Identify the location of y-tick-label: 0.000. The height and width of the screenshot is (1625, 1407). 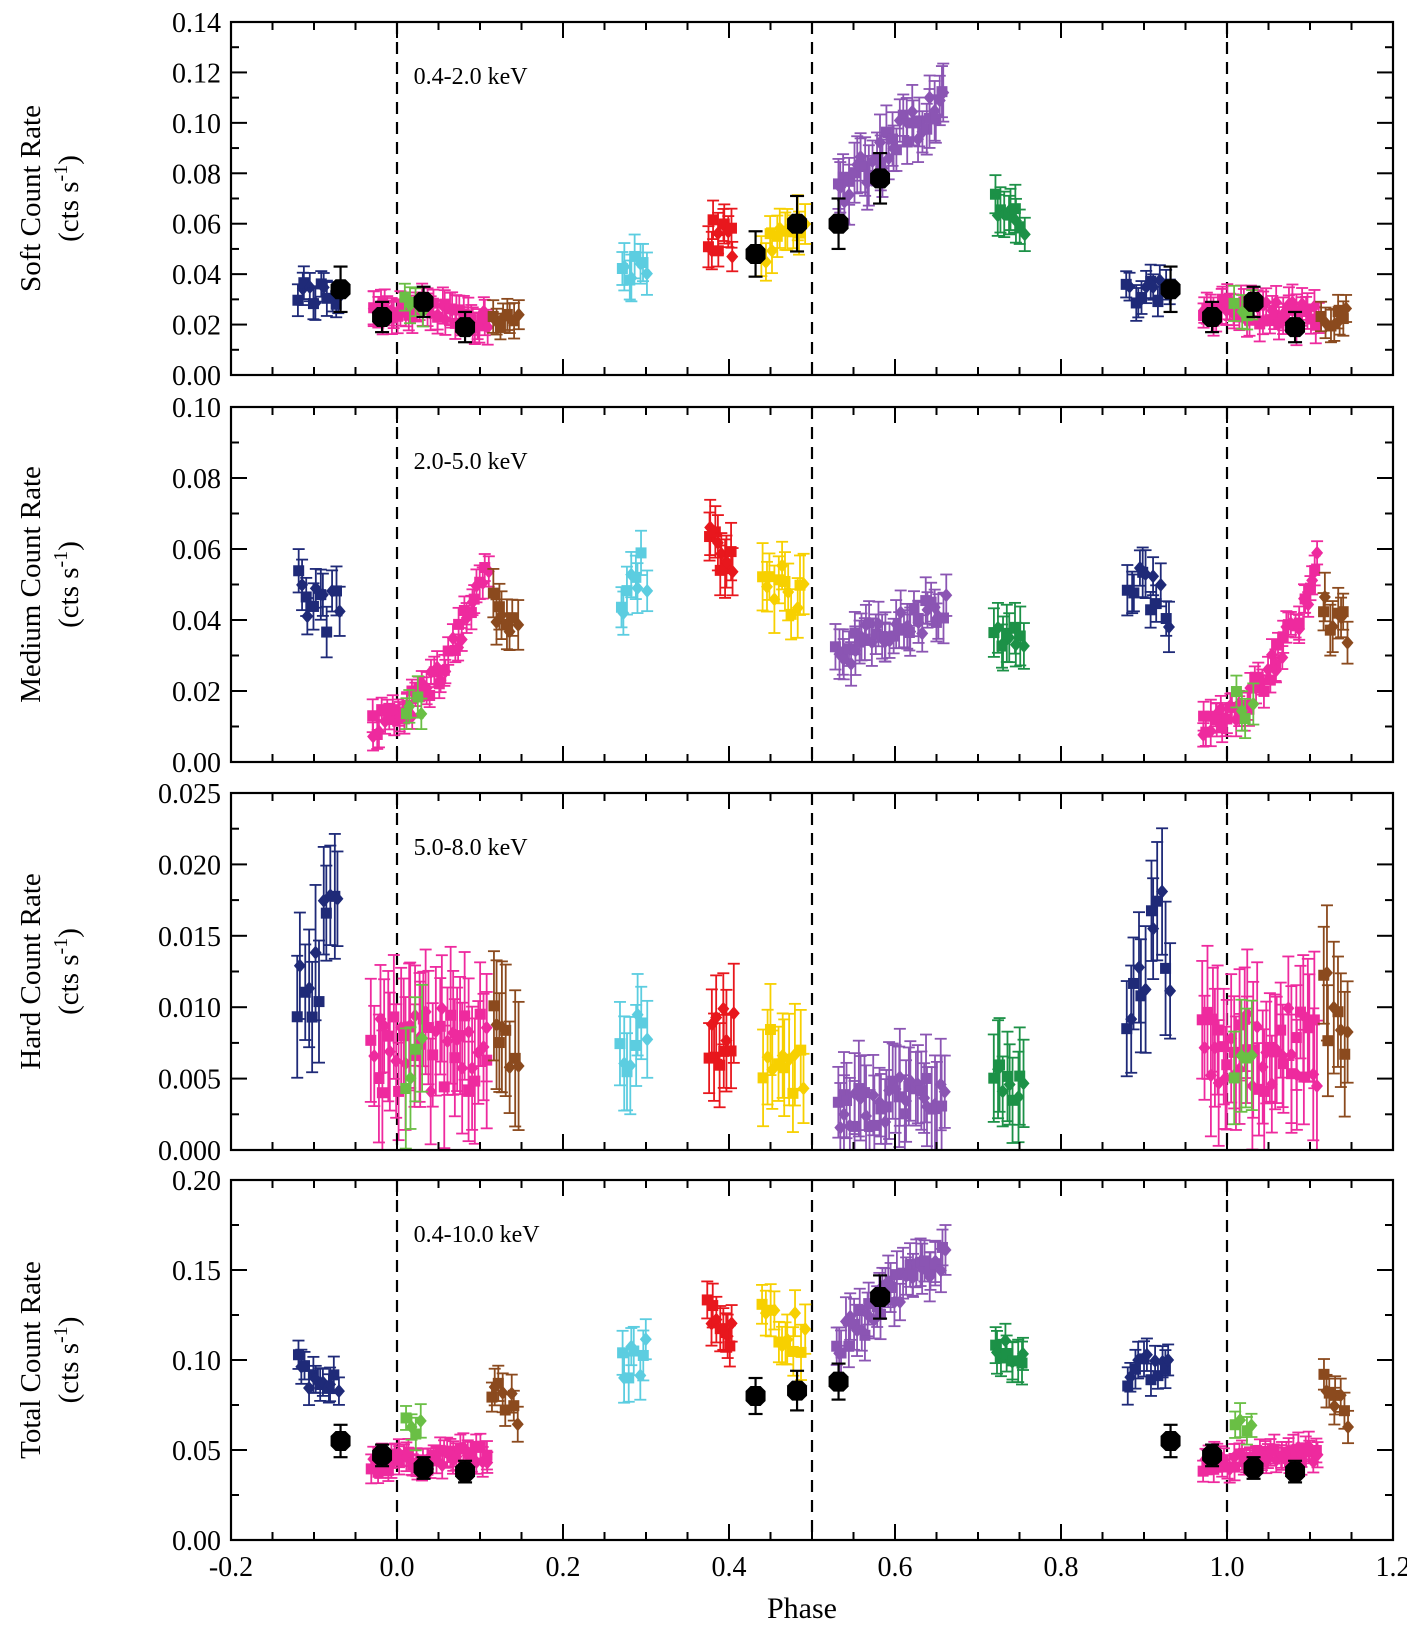
(189, 1151).